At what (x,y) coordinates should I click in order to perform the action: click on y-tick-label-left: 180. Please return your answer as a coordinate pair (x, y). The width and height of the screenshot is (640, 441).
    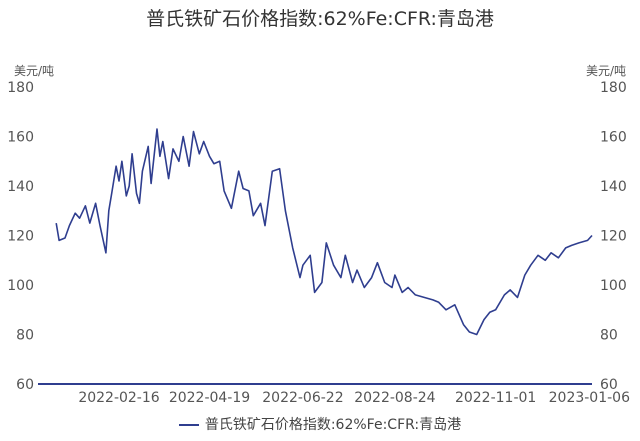
    Looking at the image, I should click on (20, 88).